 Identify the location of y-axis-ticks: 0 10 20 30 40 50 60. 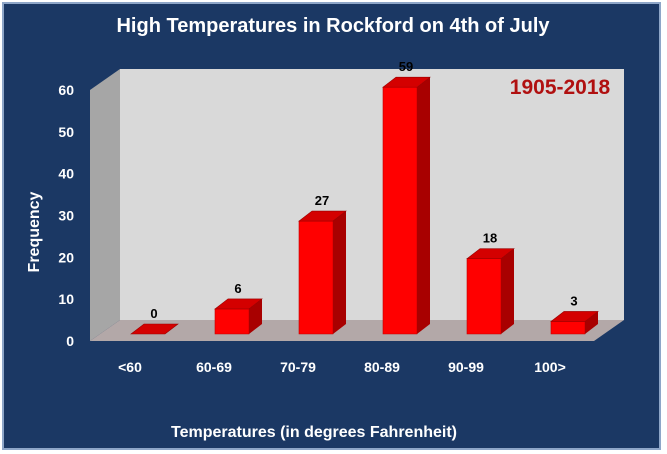
(66, 215).